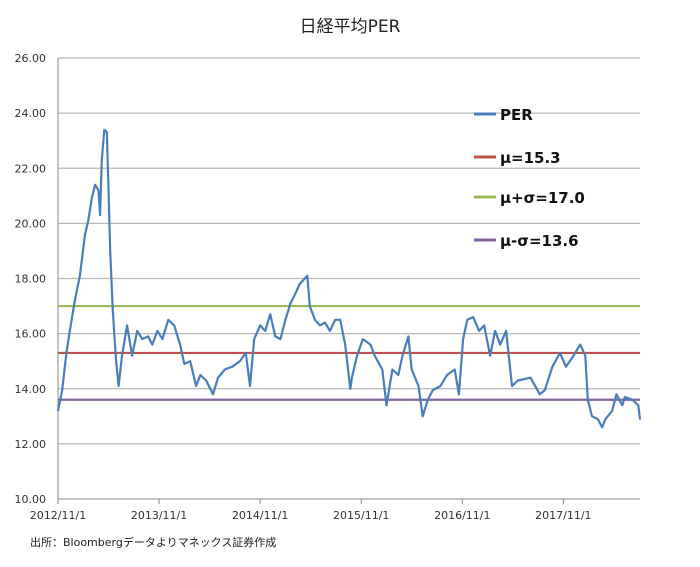 The height and width of the screenshot is (567, 700). What do you see at coordinates (31, 113) in the screenshot?
I see `y-tick-label: 24.00` at bounding box center [31, 113].